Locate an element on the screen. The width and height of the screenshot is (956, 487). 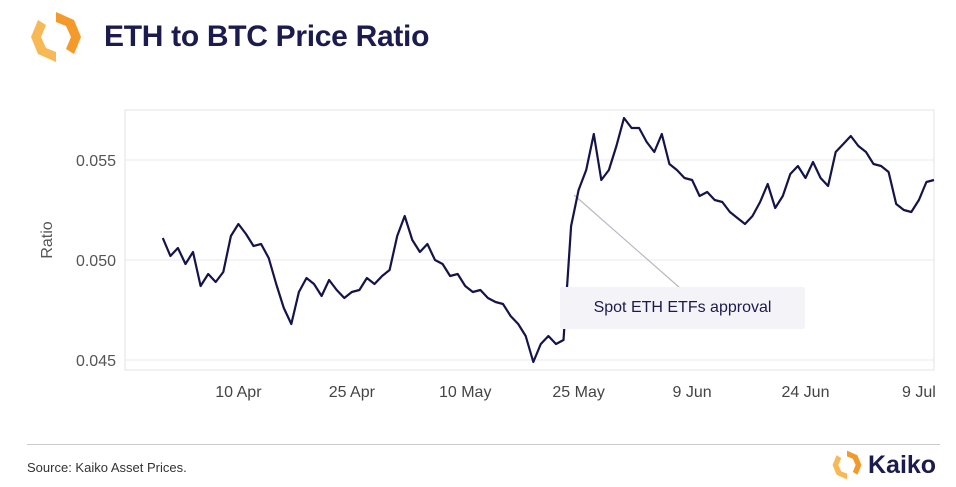
annotation-connector is located at coordinates (627, 241).